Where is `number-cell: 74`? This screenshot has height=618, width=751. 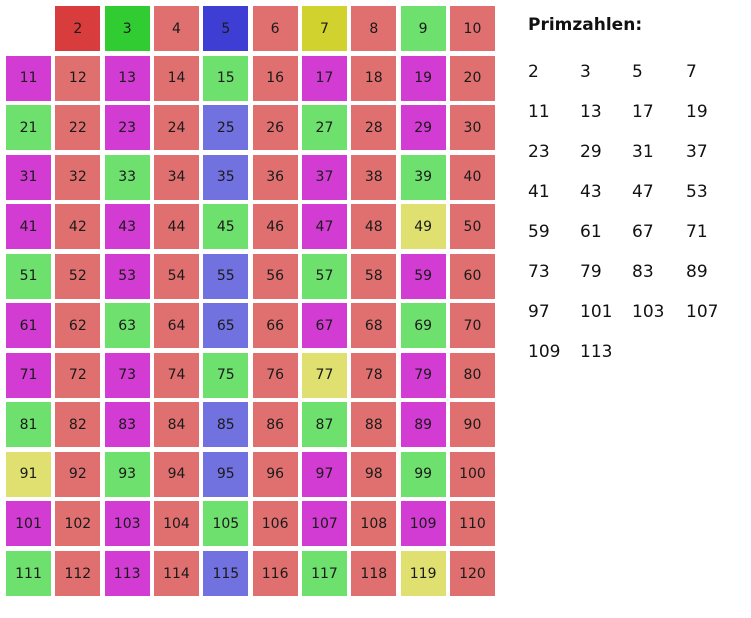 number-cell: 74 is located at coordinates (176, 375).